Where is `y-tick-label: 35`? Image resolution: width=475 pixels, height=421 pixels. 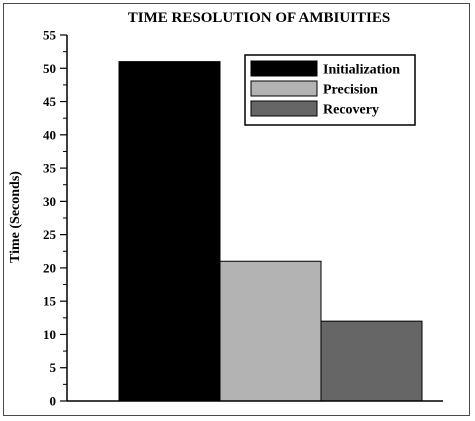
y-tick-label: 35 is located at coordinates (50, 168).